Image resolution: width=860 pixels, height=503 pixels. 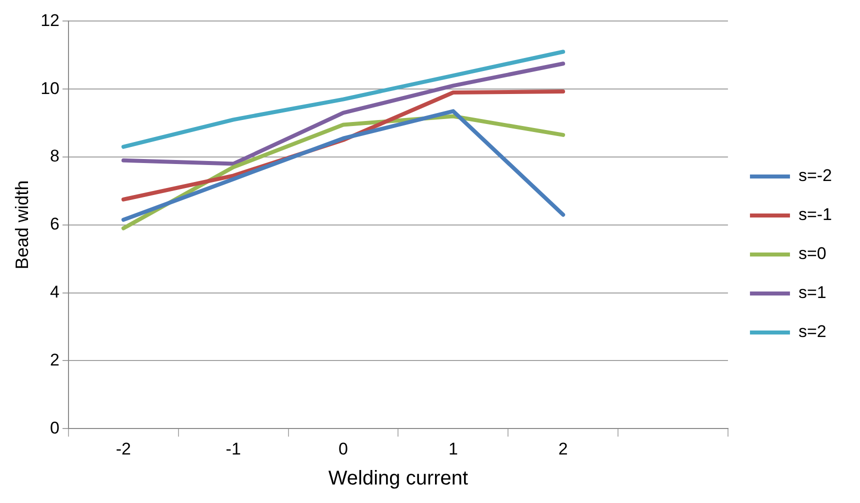 I want to click on legend-label: s=-1, so click(x=815, y=214).